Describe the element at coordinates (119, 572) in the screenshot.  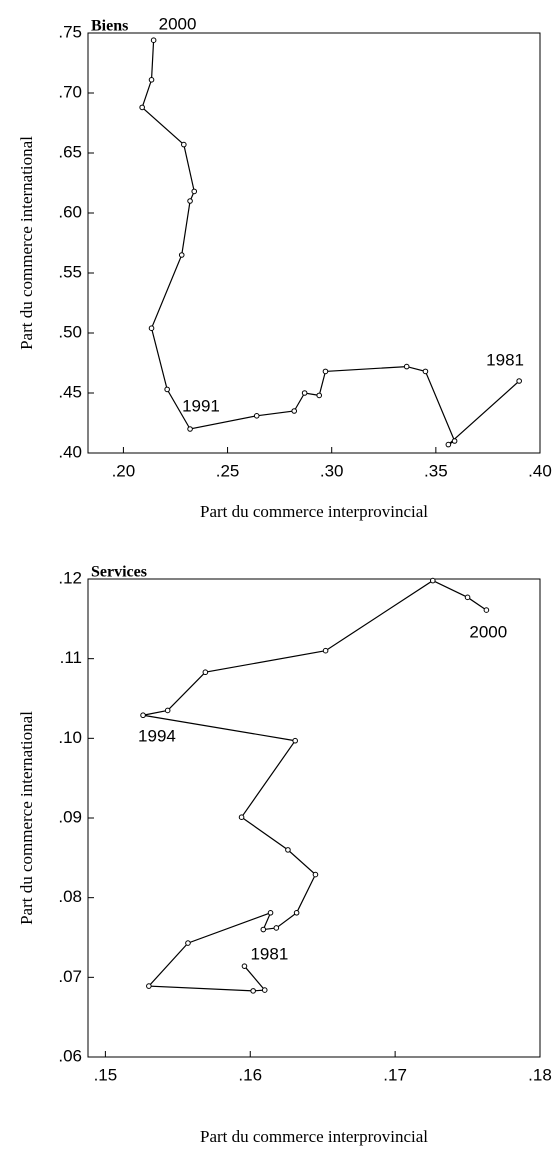
I see `chart-title: Services` at that location.